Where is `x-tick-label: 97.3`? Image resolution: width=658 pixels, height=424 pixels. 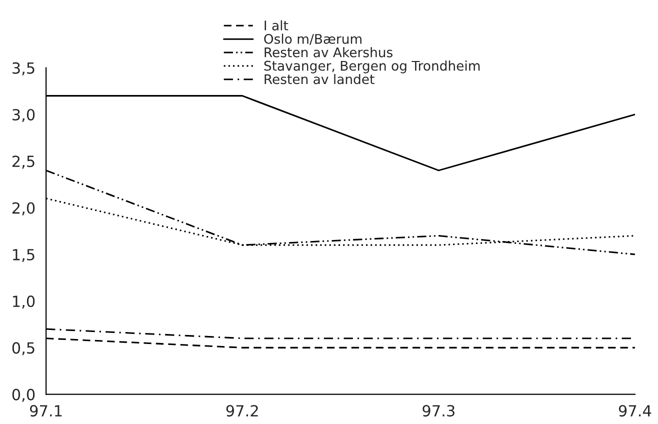
x-tick-label: 97.3 is located at coordinates (438, 411).